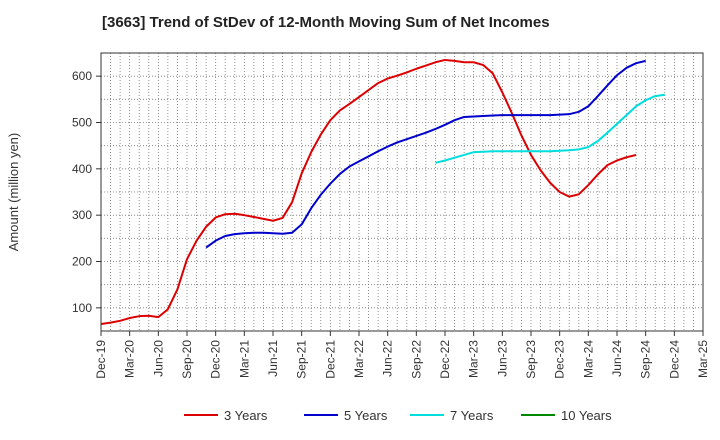  I want to click on legend-label: 7 Years, so click(472, 415).